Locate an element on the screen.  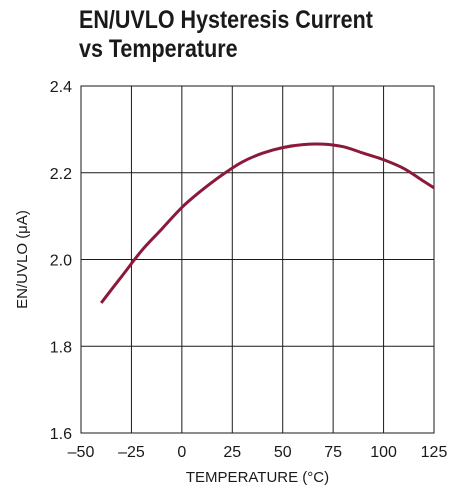
y-tick-label: 2.4 is located at coordinates (61, 87).